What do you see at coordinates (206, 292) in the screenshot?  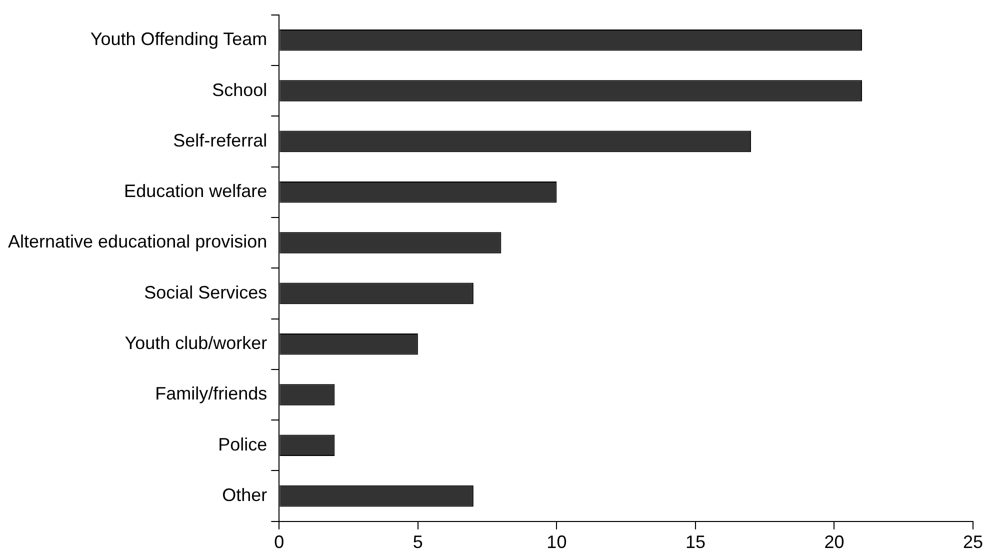 I see `y-tick-label: Social Services` at bounding box center [206, 292].